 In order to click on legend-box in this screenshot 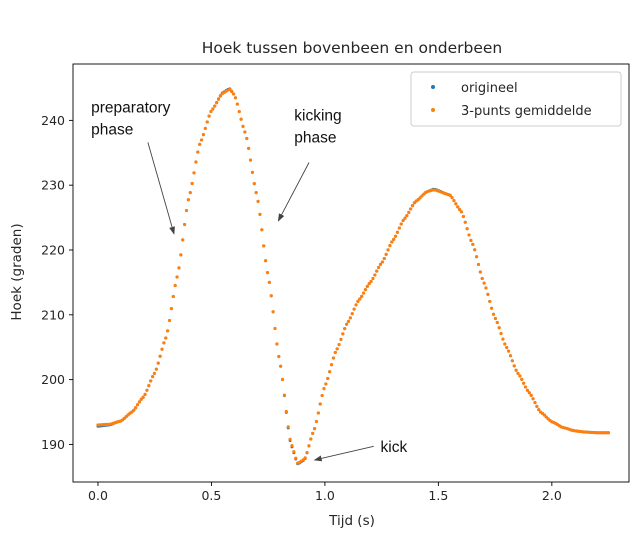, I will do `click(516, 99)`.